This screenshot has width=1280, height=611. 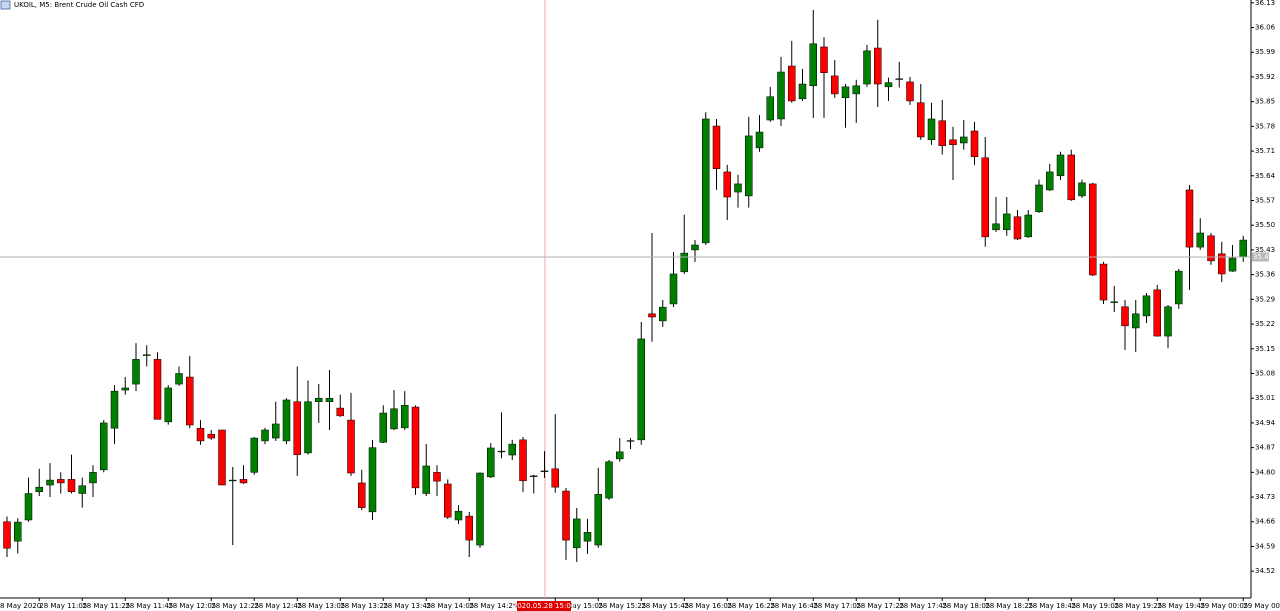 What do you see at coordinates (1265, 201) in the screenshot?
I see `y-tick-label: 35.57` at bounding box center [1265, 201].